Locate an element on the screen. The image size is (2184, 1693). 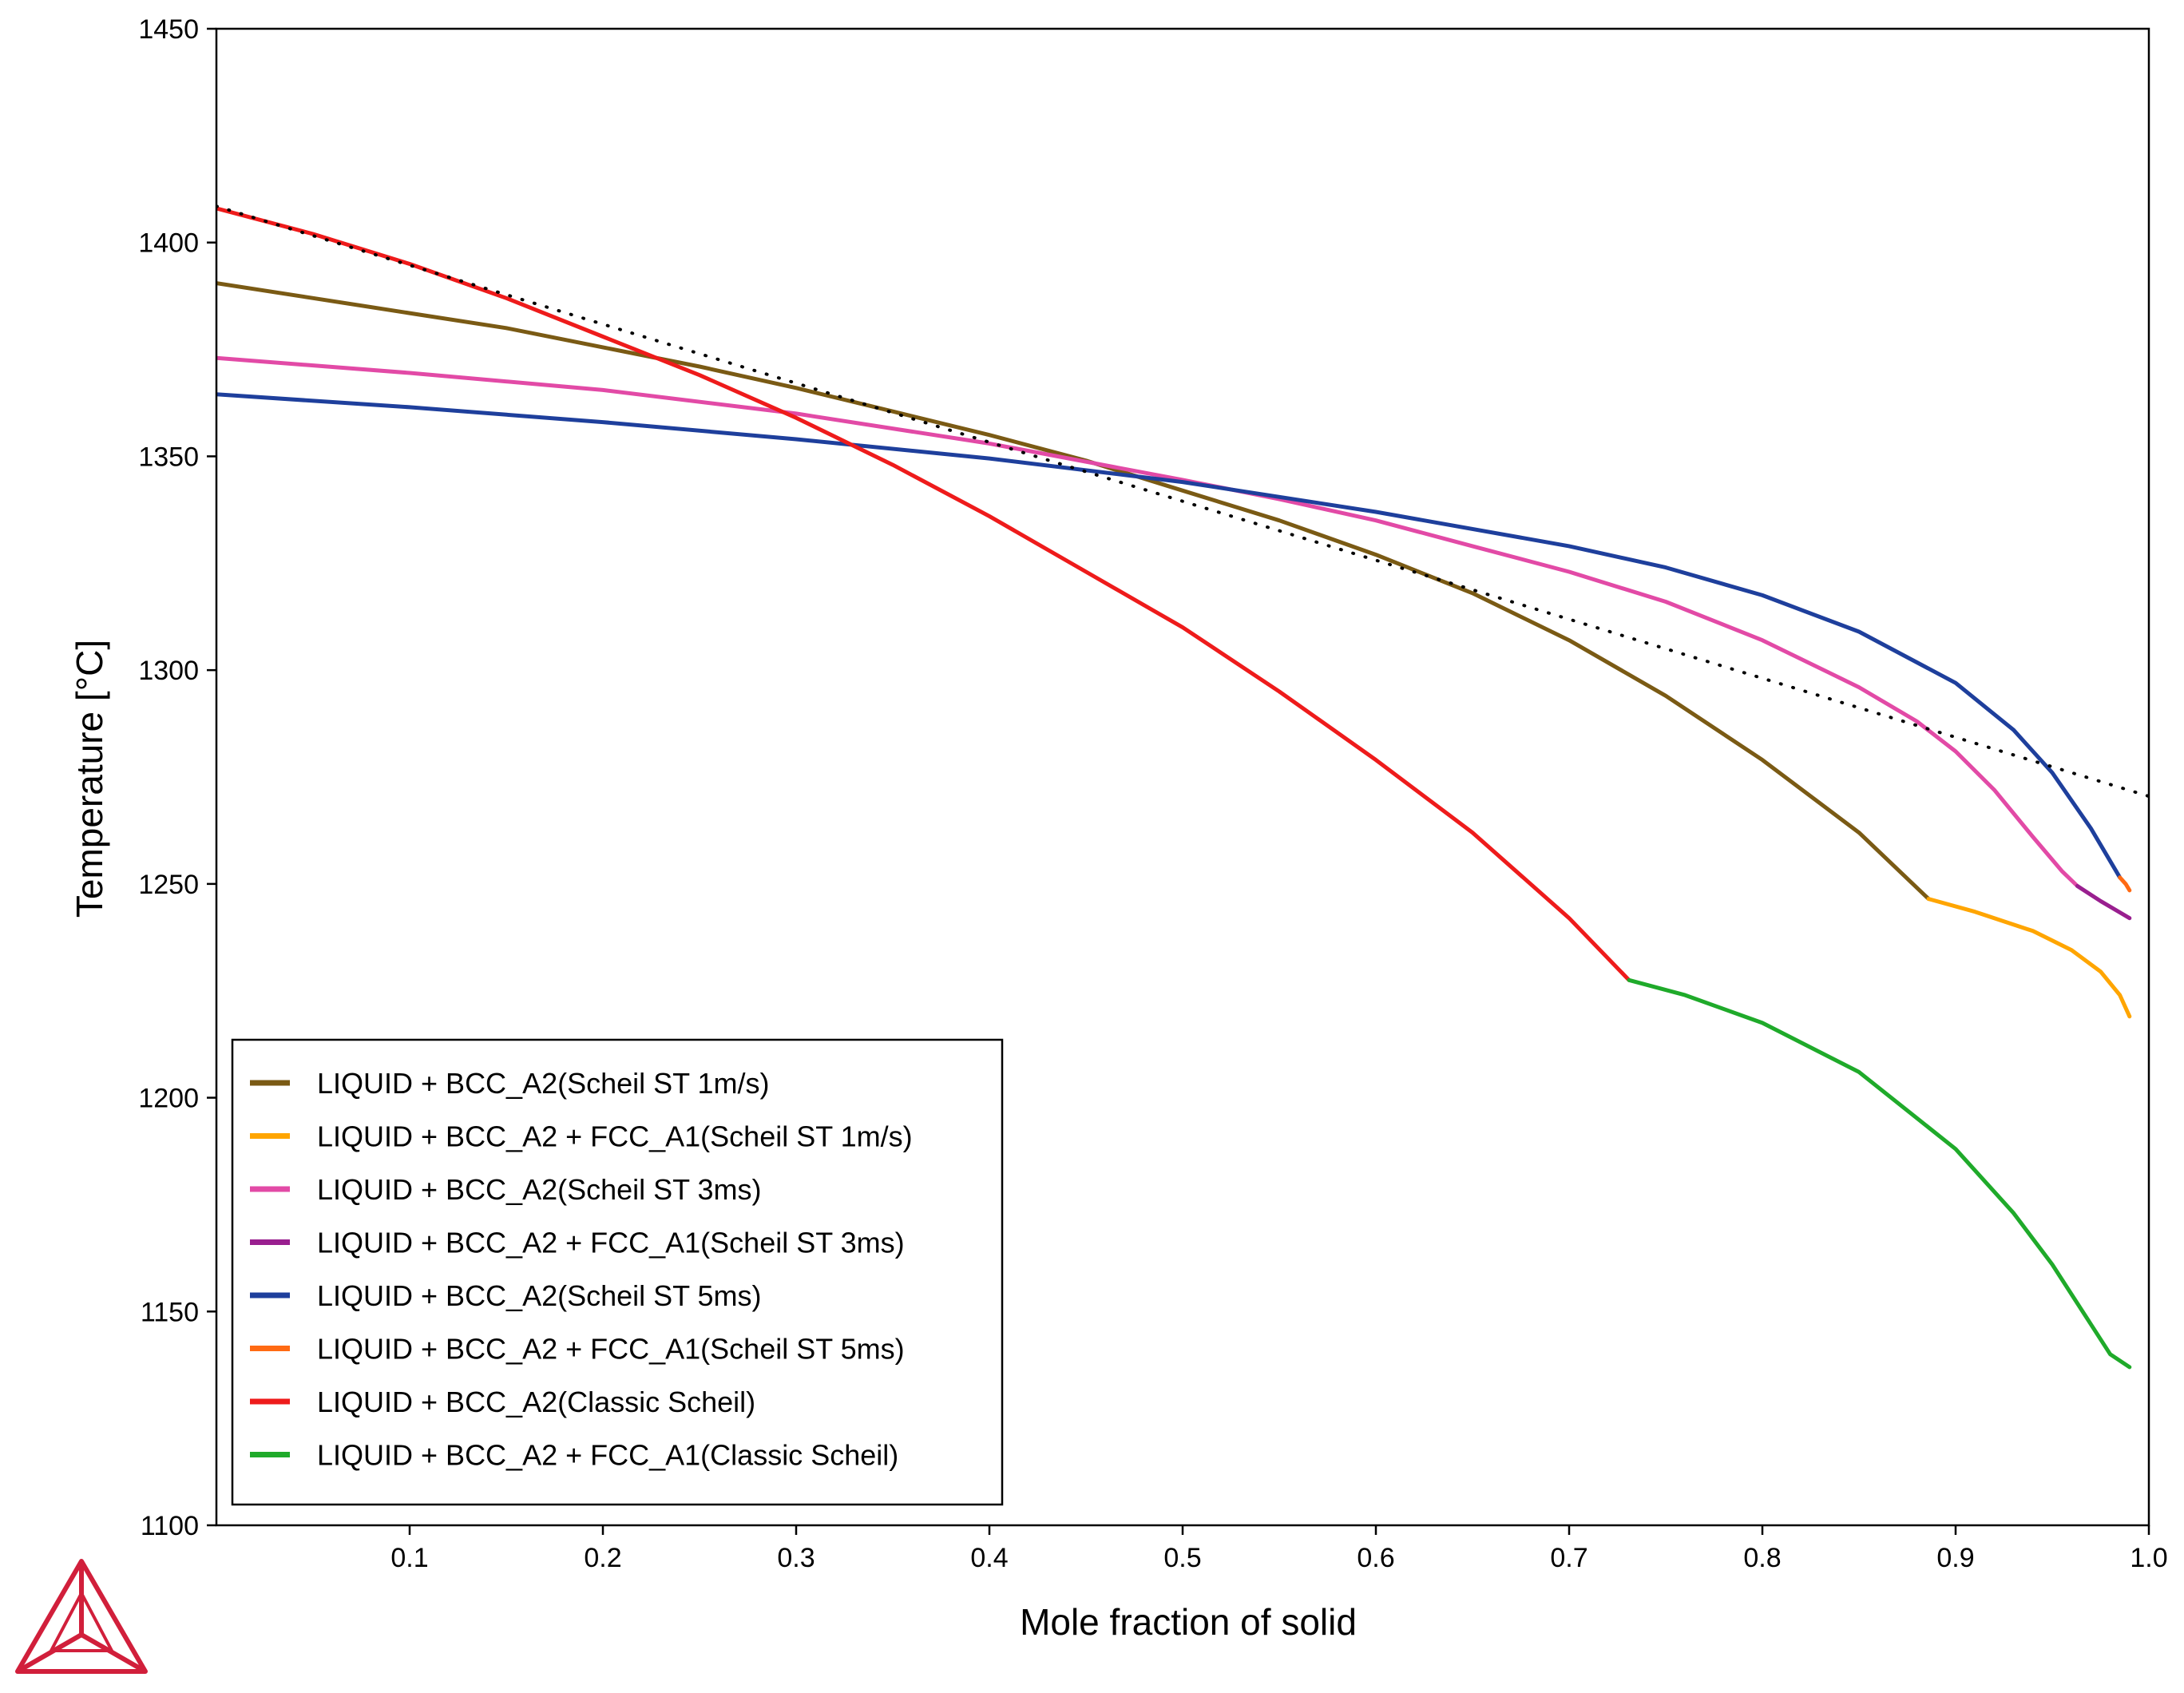
thermo-calc-logo-icon is located at coordinates (81, 1616).